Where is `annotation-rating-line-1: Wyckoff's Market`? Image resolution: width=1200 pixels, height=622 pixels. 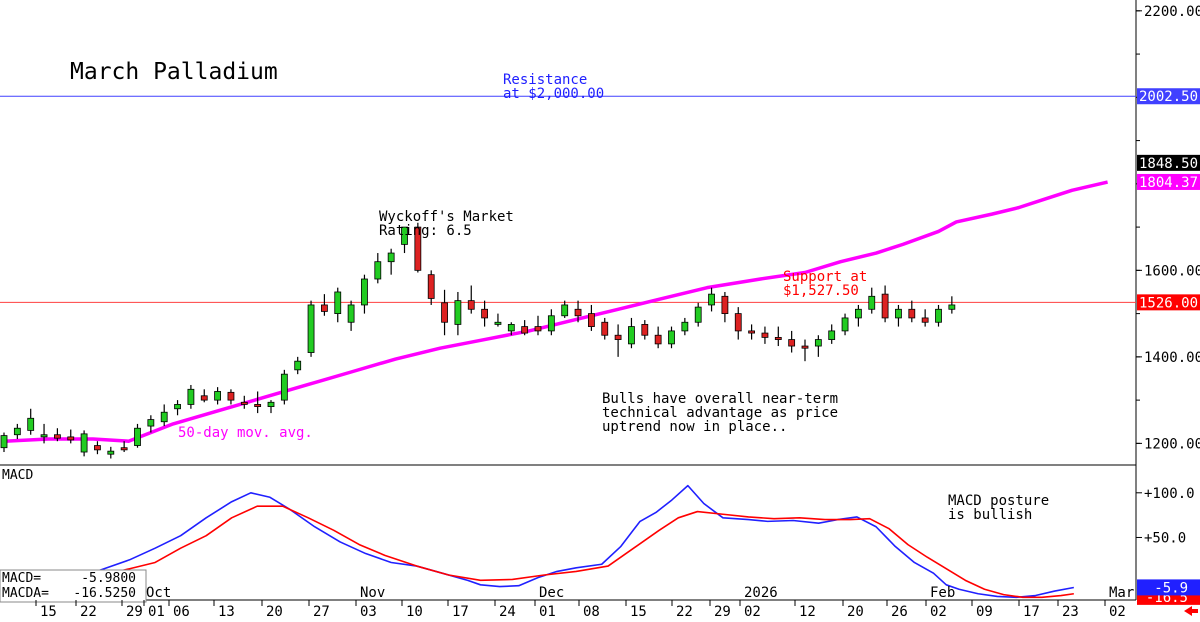
annotation-rating-line-1: Wyckoff's Market is located at coordinates (446, 217).